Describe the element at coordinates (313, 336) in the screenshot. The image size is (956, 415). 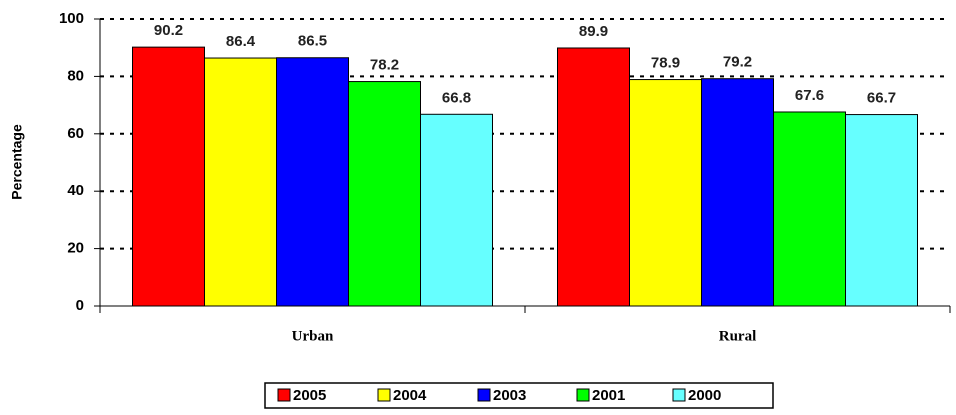
I see `x-tick-label: Urban` at that location.